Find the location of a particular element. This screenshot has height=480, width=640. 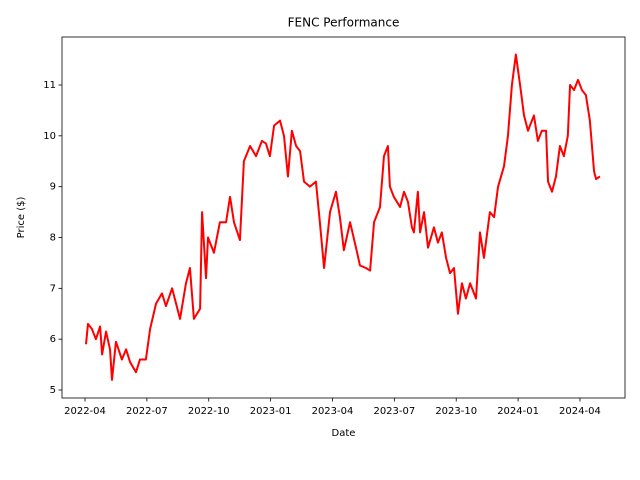

x-axis-label: Date is located at coordinates (344, 433).